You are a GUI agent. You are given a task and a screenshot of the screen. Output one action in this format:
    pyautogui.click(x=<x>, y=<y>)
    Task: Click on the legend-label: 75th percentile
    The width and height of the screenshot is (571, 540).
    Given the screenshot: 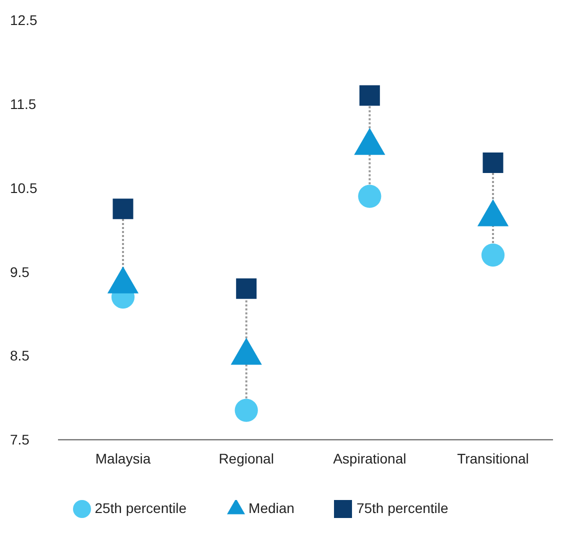 What is the action you would take?
    pyautogui.click(x=402, y=508)
    